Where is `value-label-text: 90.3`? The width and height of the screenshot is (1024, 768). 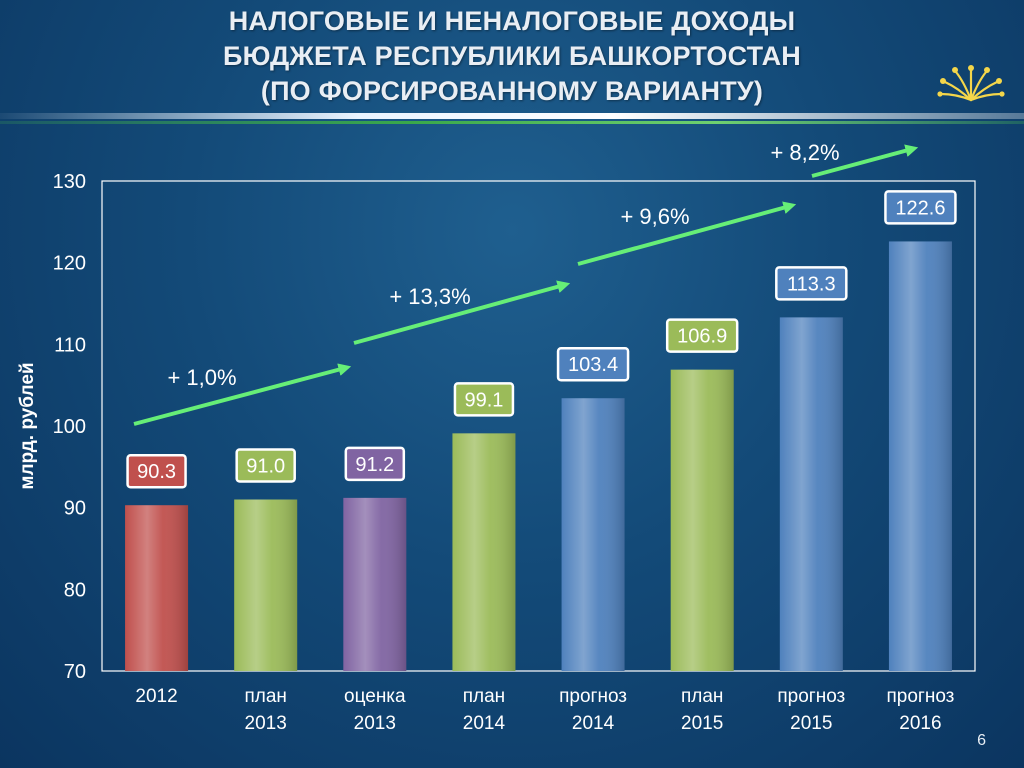 value-label-text: 90.3 is located at coordinates (156, 472).